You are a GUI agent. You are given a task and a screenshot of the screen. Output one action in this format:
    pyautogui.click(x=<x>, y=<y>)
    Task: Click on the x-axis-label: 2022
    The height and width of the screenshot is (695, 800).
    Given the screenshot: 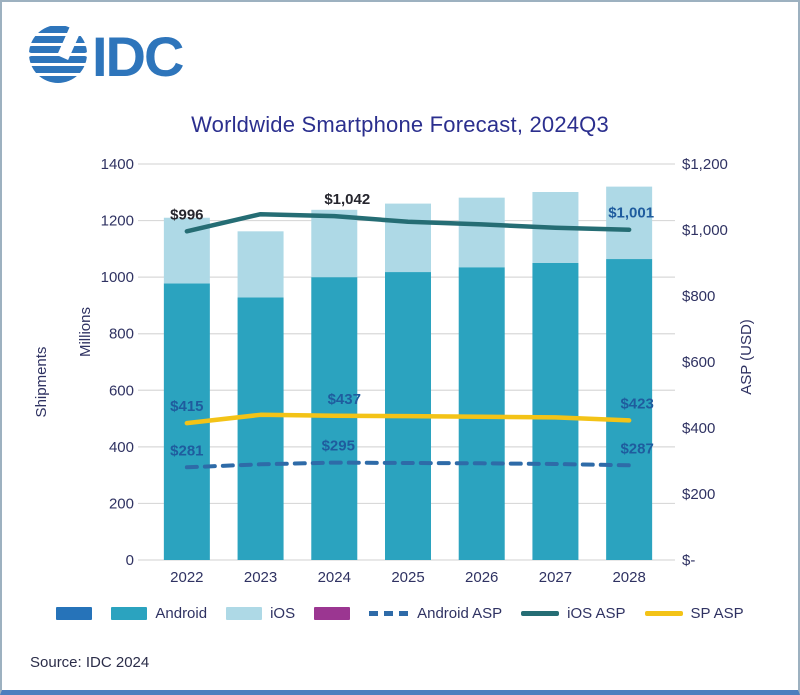 What is the action you would take?
    pyautogui.click(x=186, y=577)
    